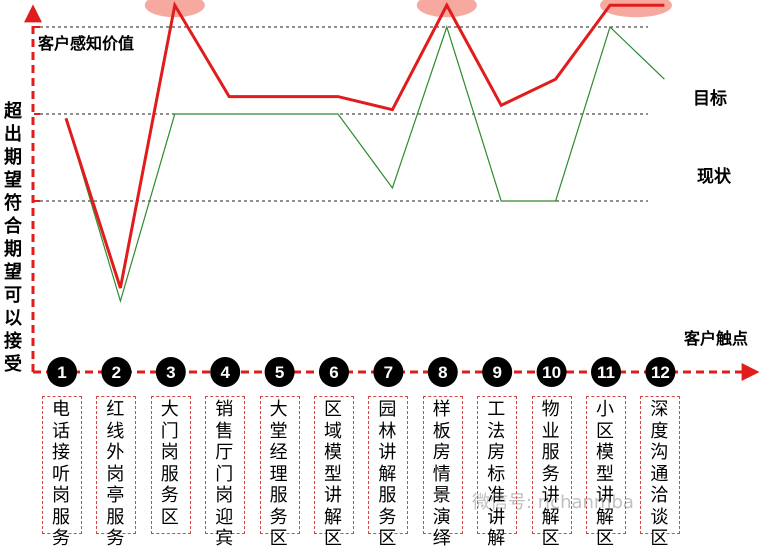 The height and width of the screenshot is (550, 762). I want to click on touchpoint-number: 11, so click(606, 372).